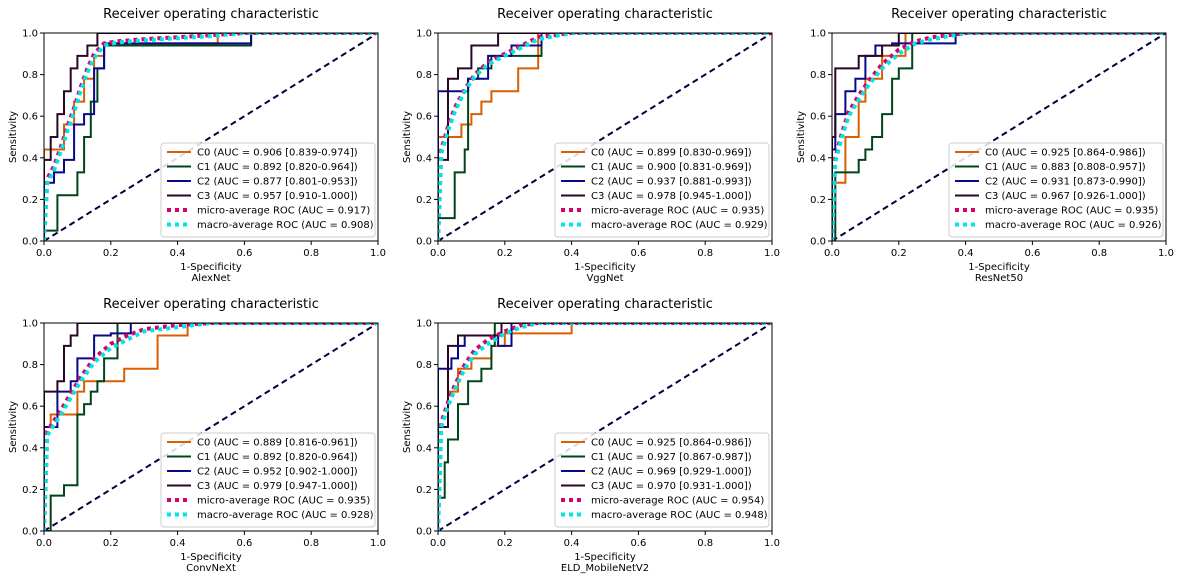 Image resolution: width=1182 pixels, height=585 pixels. What do you see at coordinates (424, 407) in the screenshot?
I see `y-tick-label: 0.6` at bounding box center [424, 407].